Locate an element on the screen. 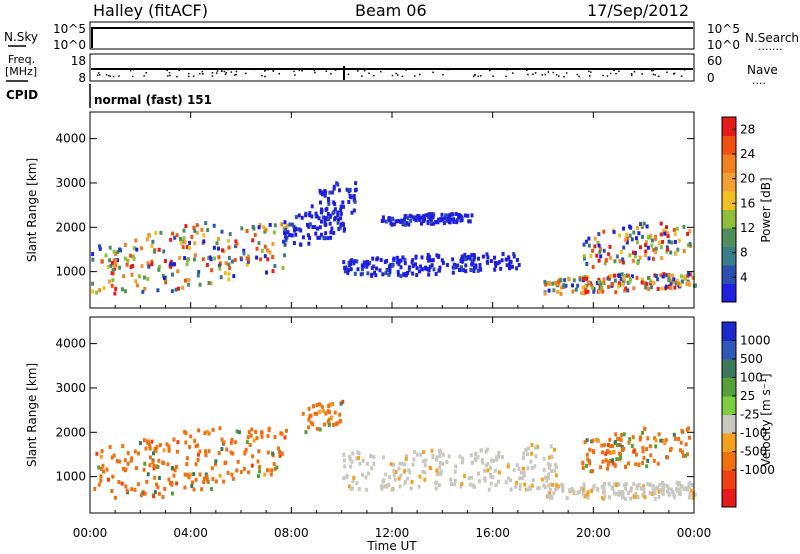 The height and width of the screenshot is (554, 800). colorbar-frame is located at coordinates (729, 209).